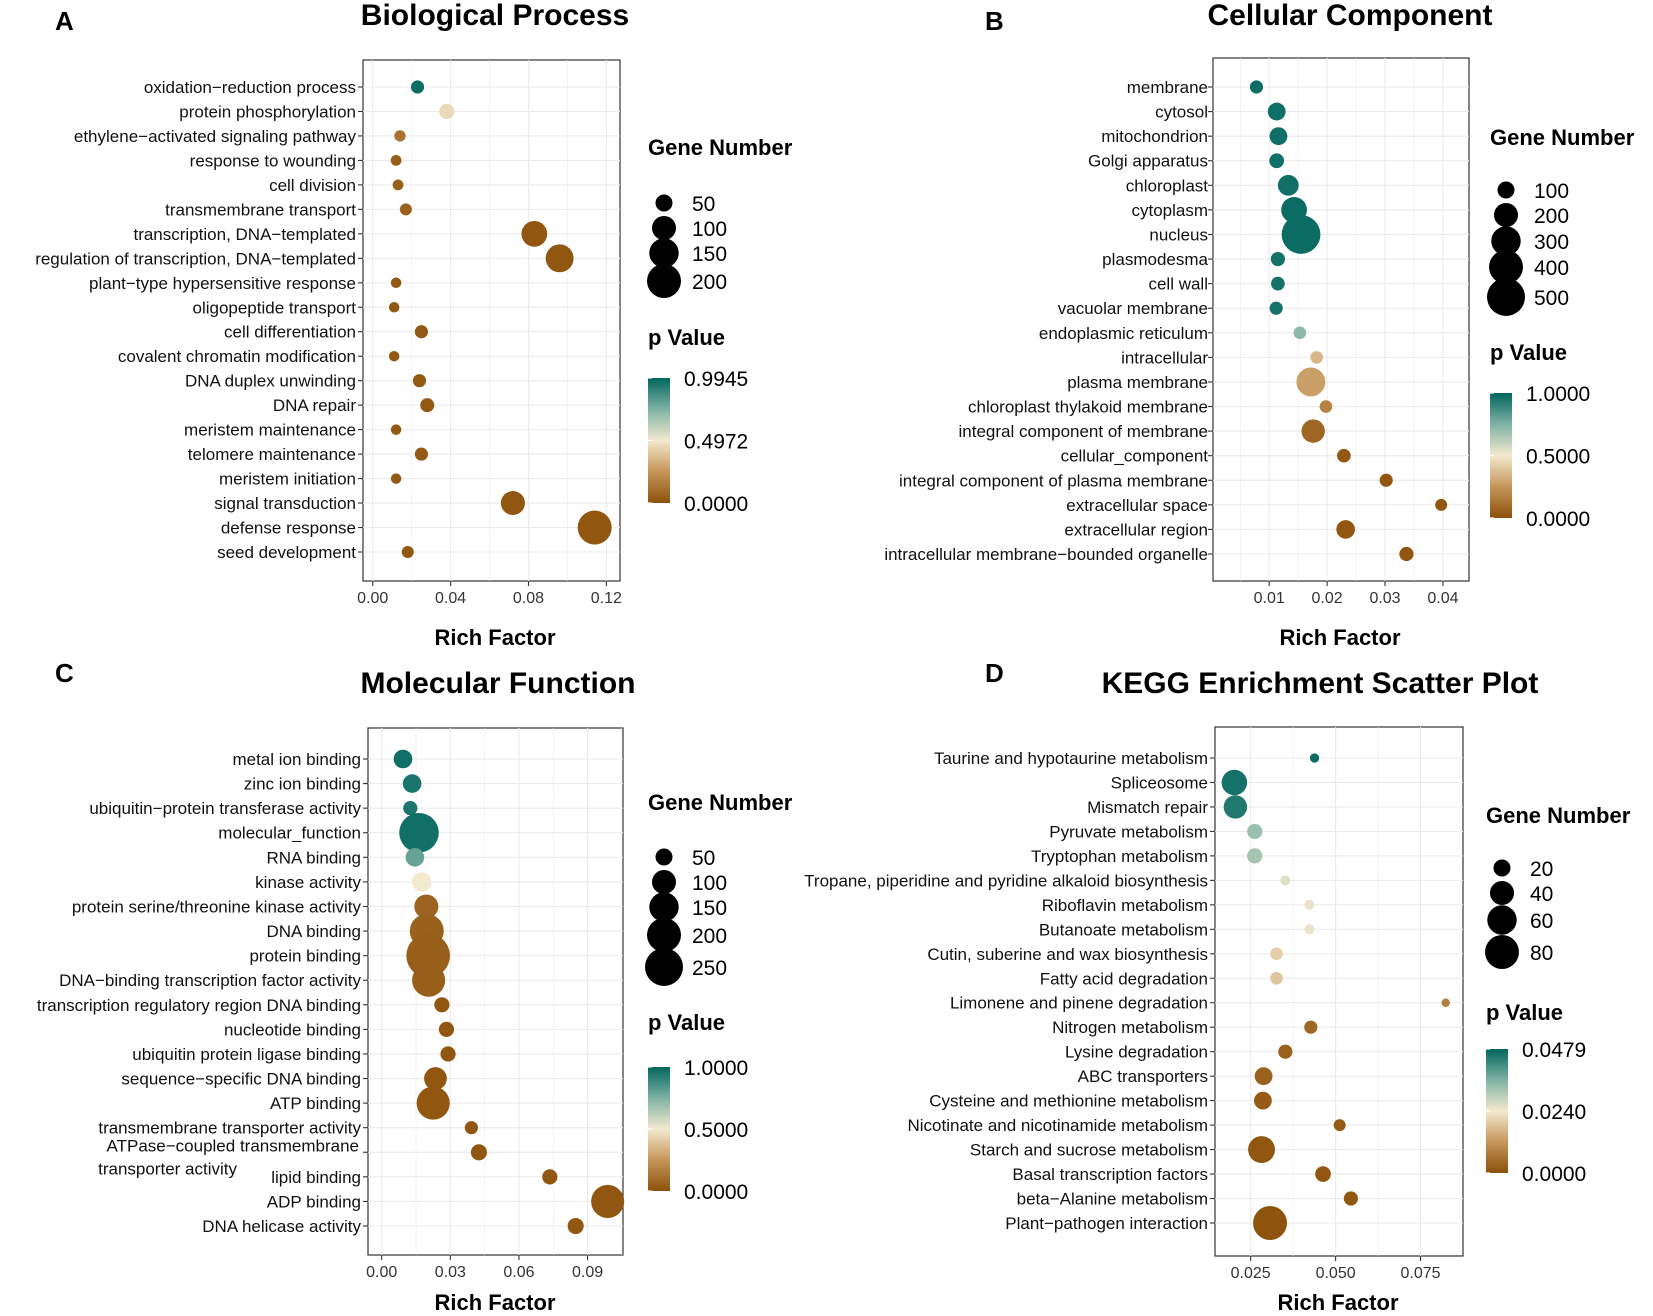 This screenshot has height=1316, width=1653. What do you see at coordinates (1058, 1125) in the screenshot?
I see `y-tick-label: Nicotinate and nicotinamide metabolism` at bounding box center [1058, 1125].